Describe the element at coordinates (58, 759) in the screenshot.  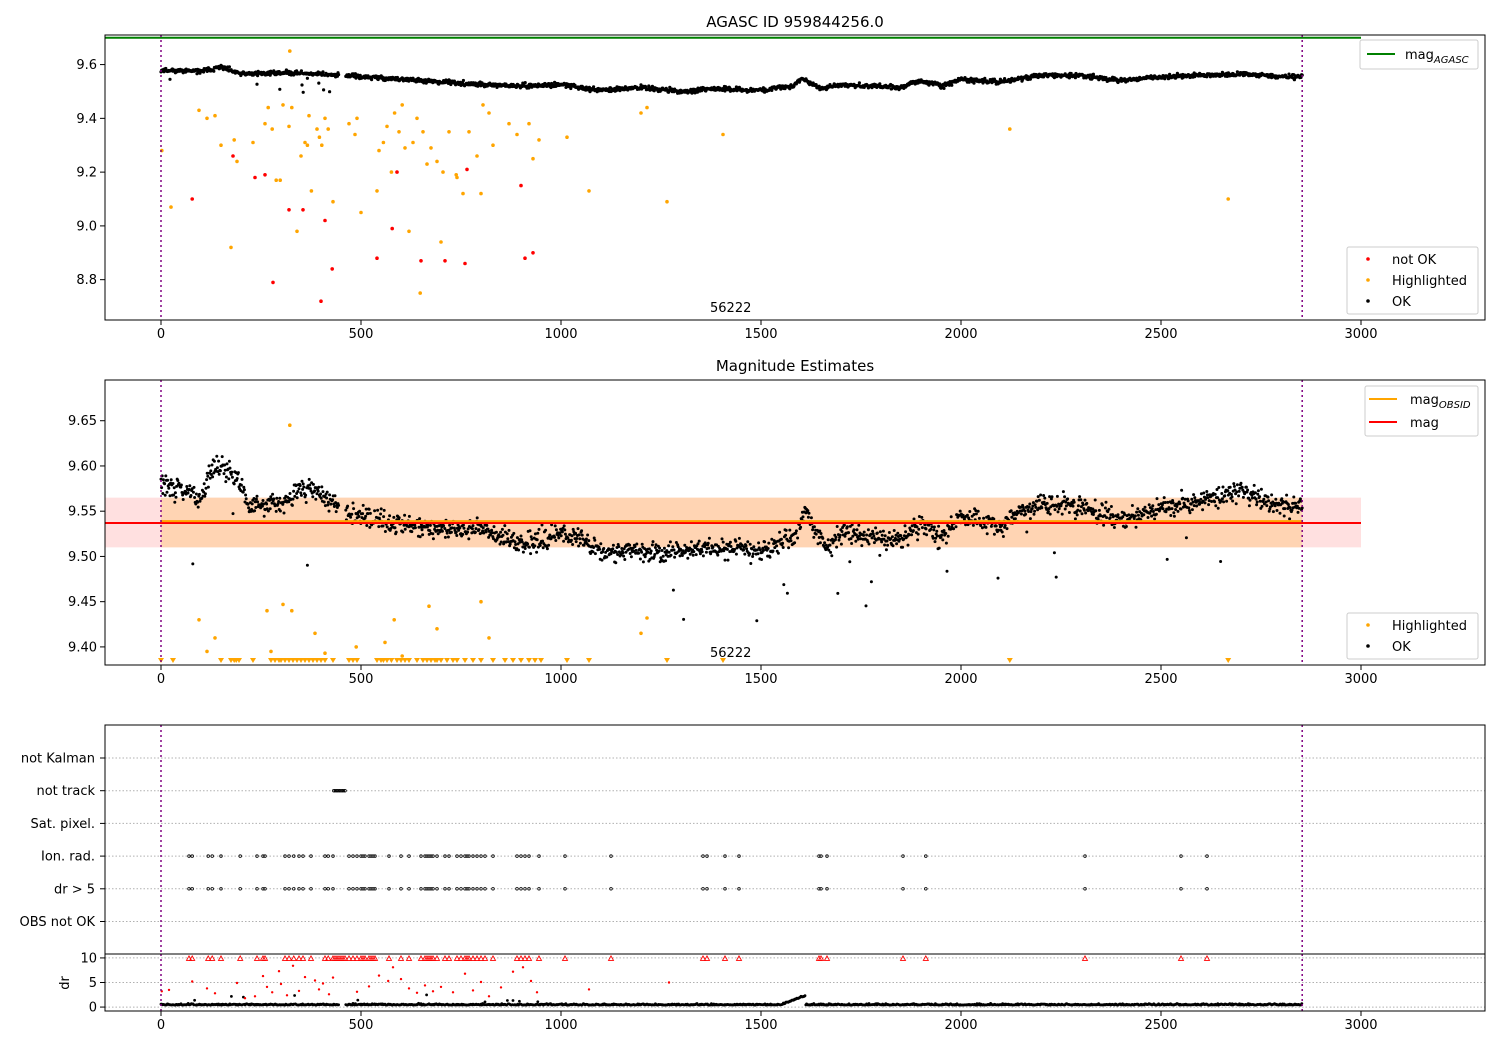
I see `flag-label-0: not Kalman` at that location.